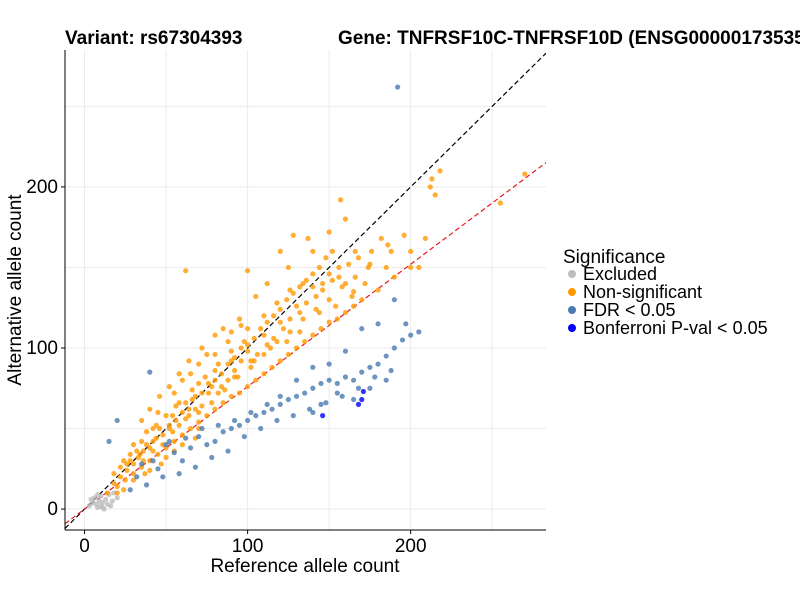 Image resolution: width=800 pixels, height=600 pixels. What do you see at coordinates (248, 546) in the screenshot?
I see `x-tick-label: 100` at bounding box center [248, 546].